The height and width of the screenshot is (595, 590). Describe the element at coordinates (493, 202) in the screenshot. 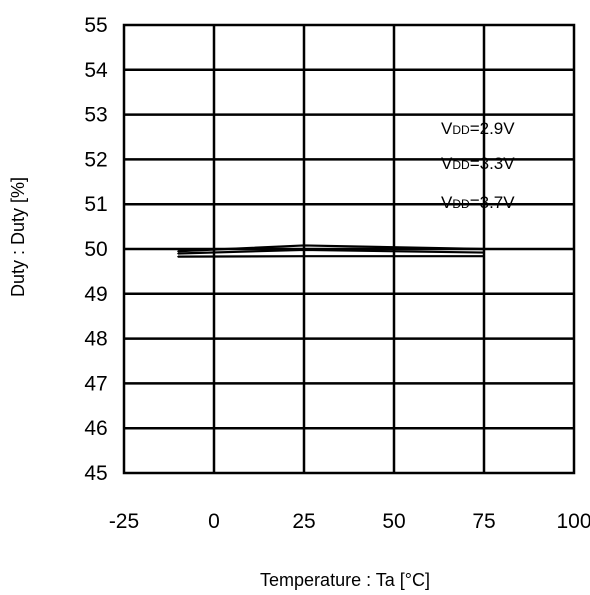

I see `legend-value: =3.7V` at that location.